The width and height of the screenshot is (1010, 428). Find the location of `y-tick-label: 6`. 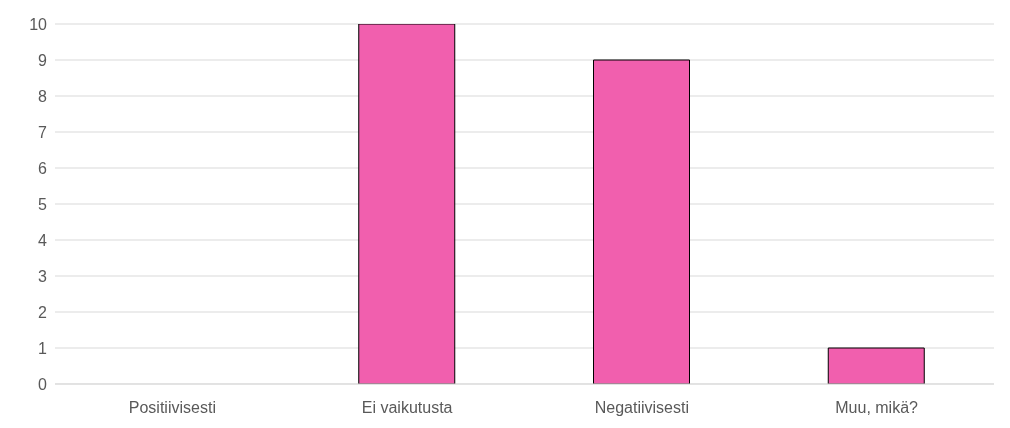

y-tick-label: 6 is located at coordinates (43, 168).